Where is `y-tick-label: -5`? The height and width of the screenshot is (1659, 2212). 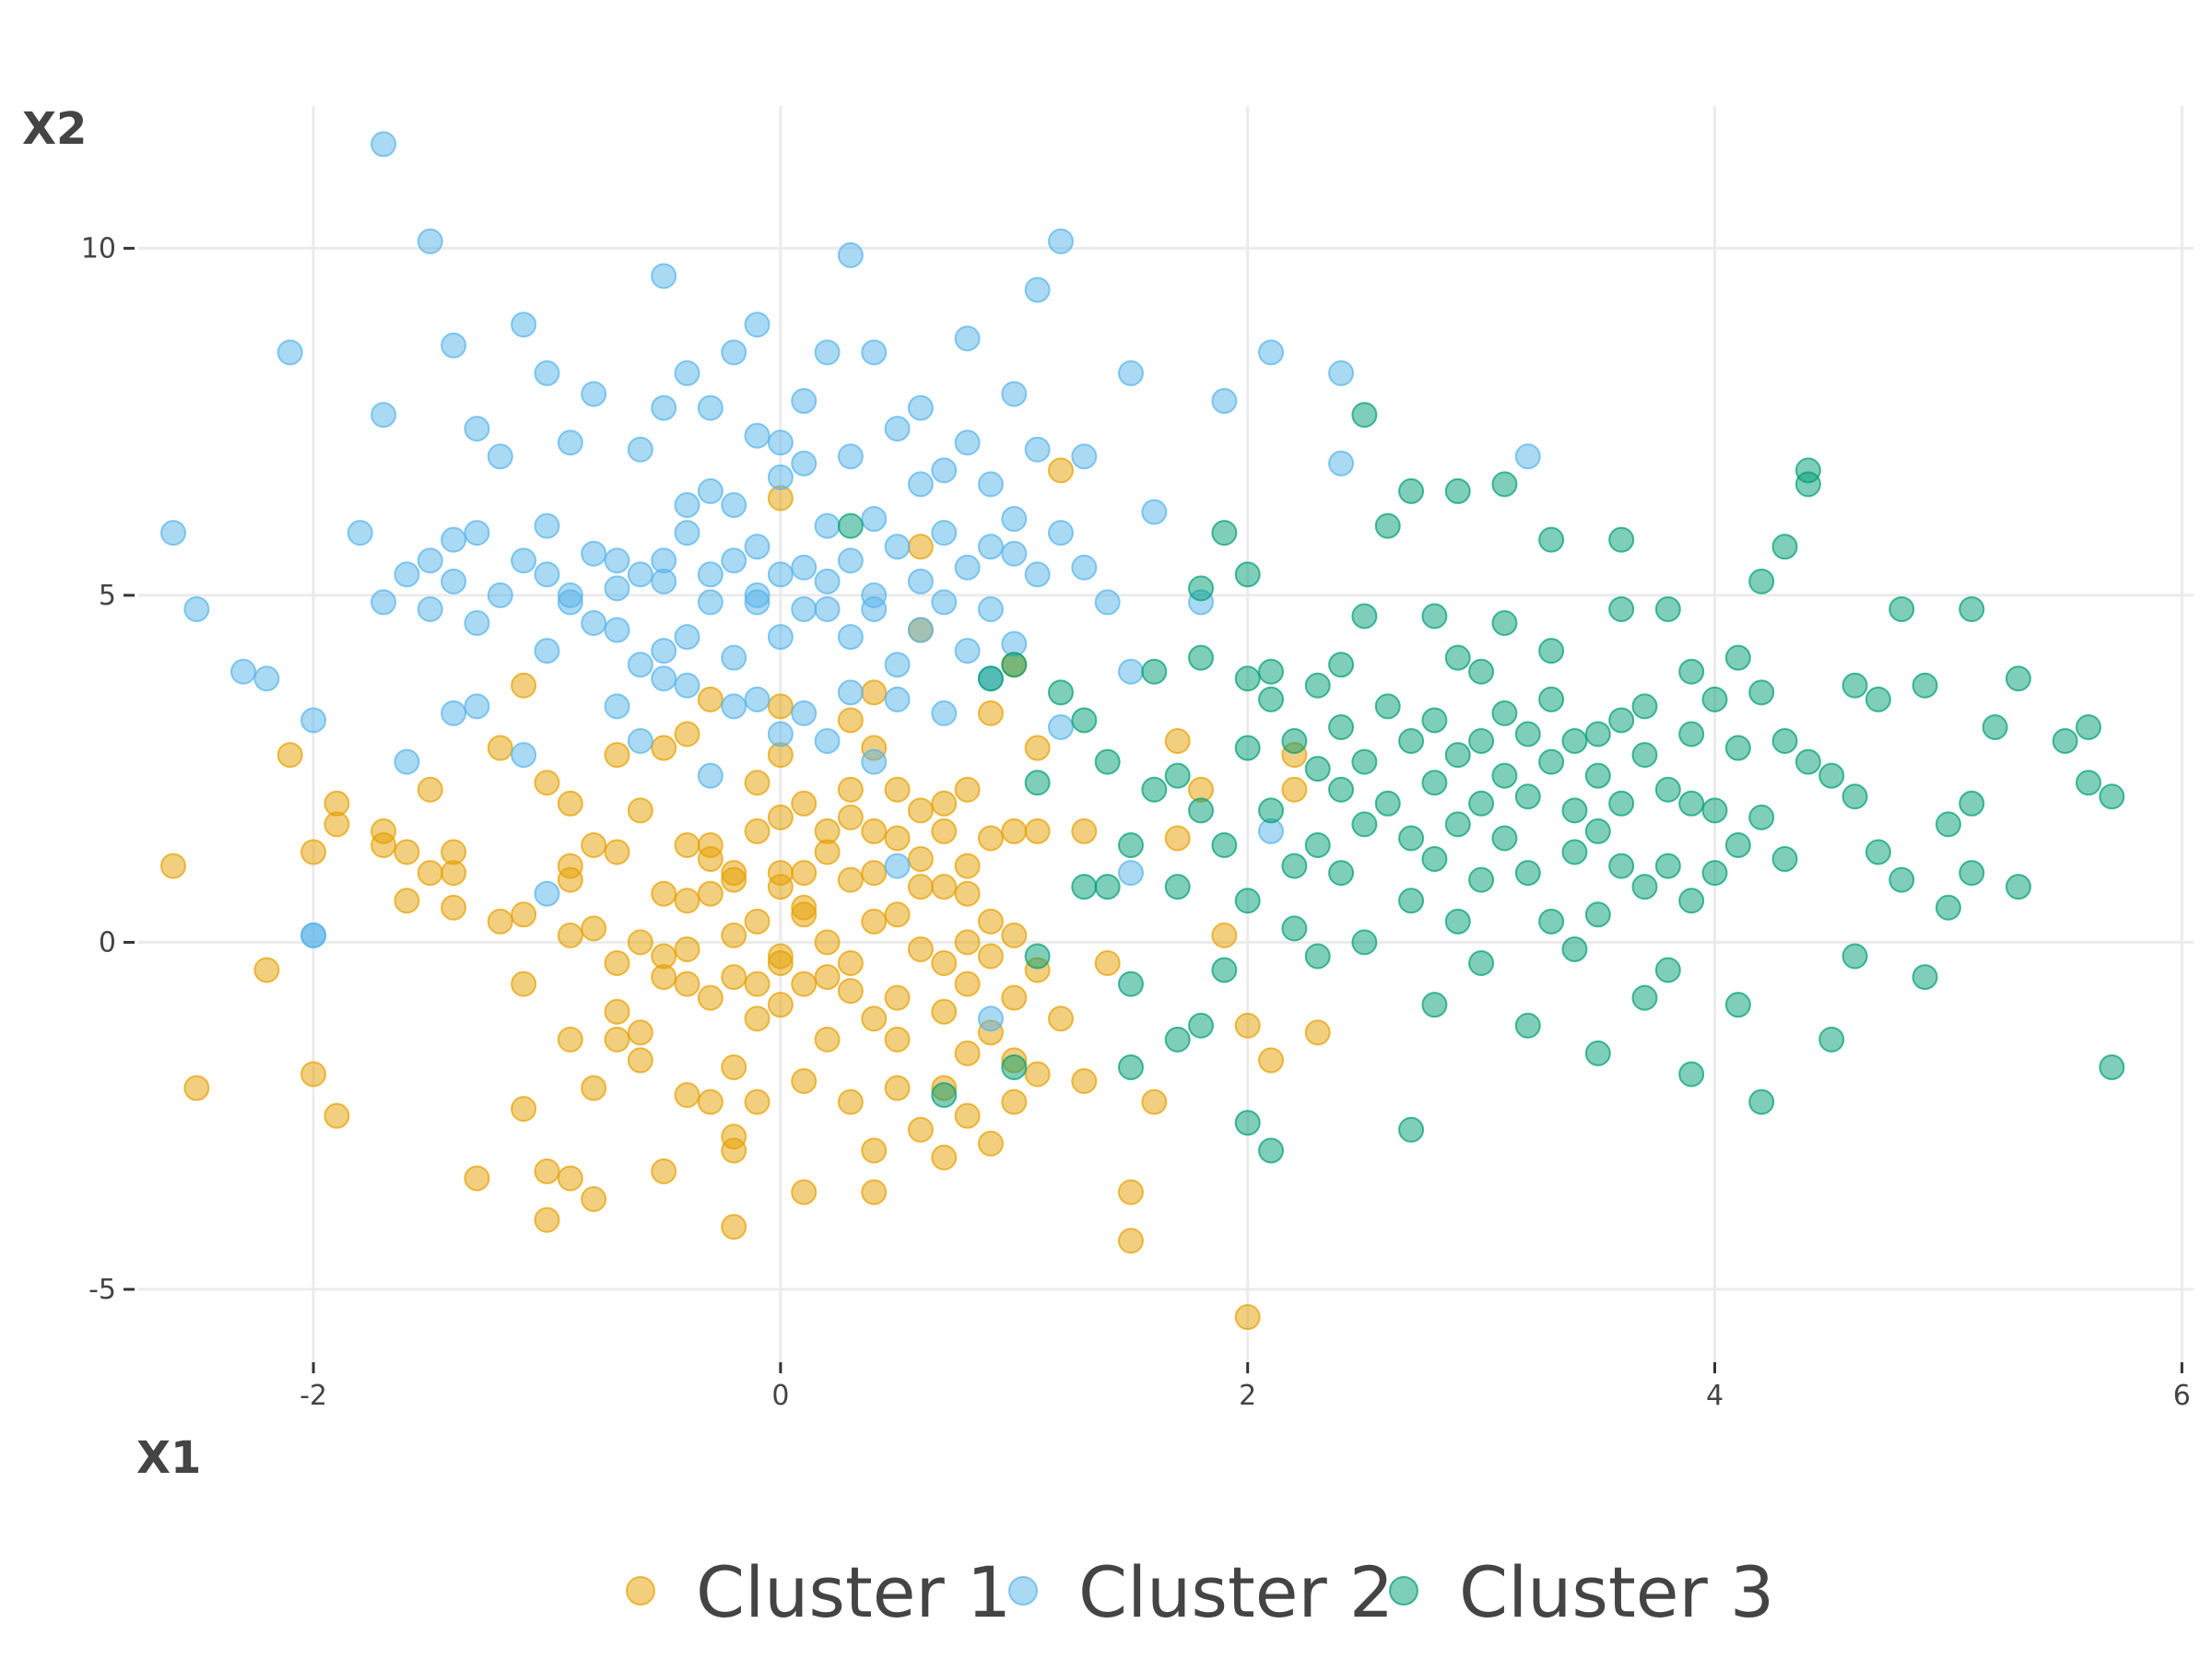 y-tick-label: -5 is located at coordinates (102, 1290).